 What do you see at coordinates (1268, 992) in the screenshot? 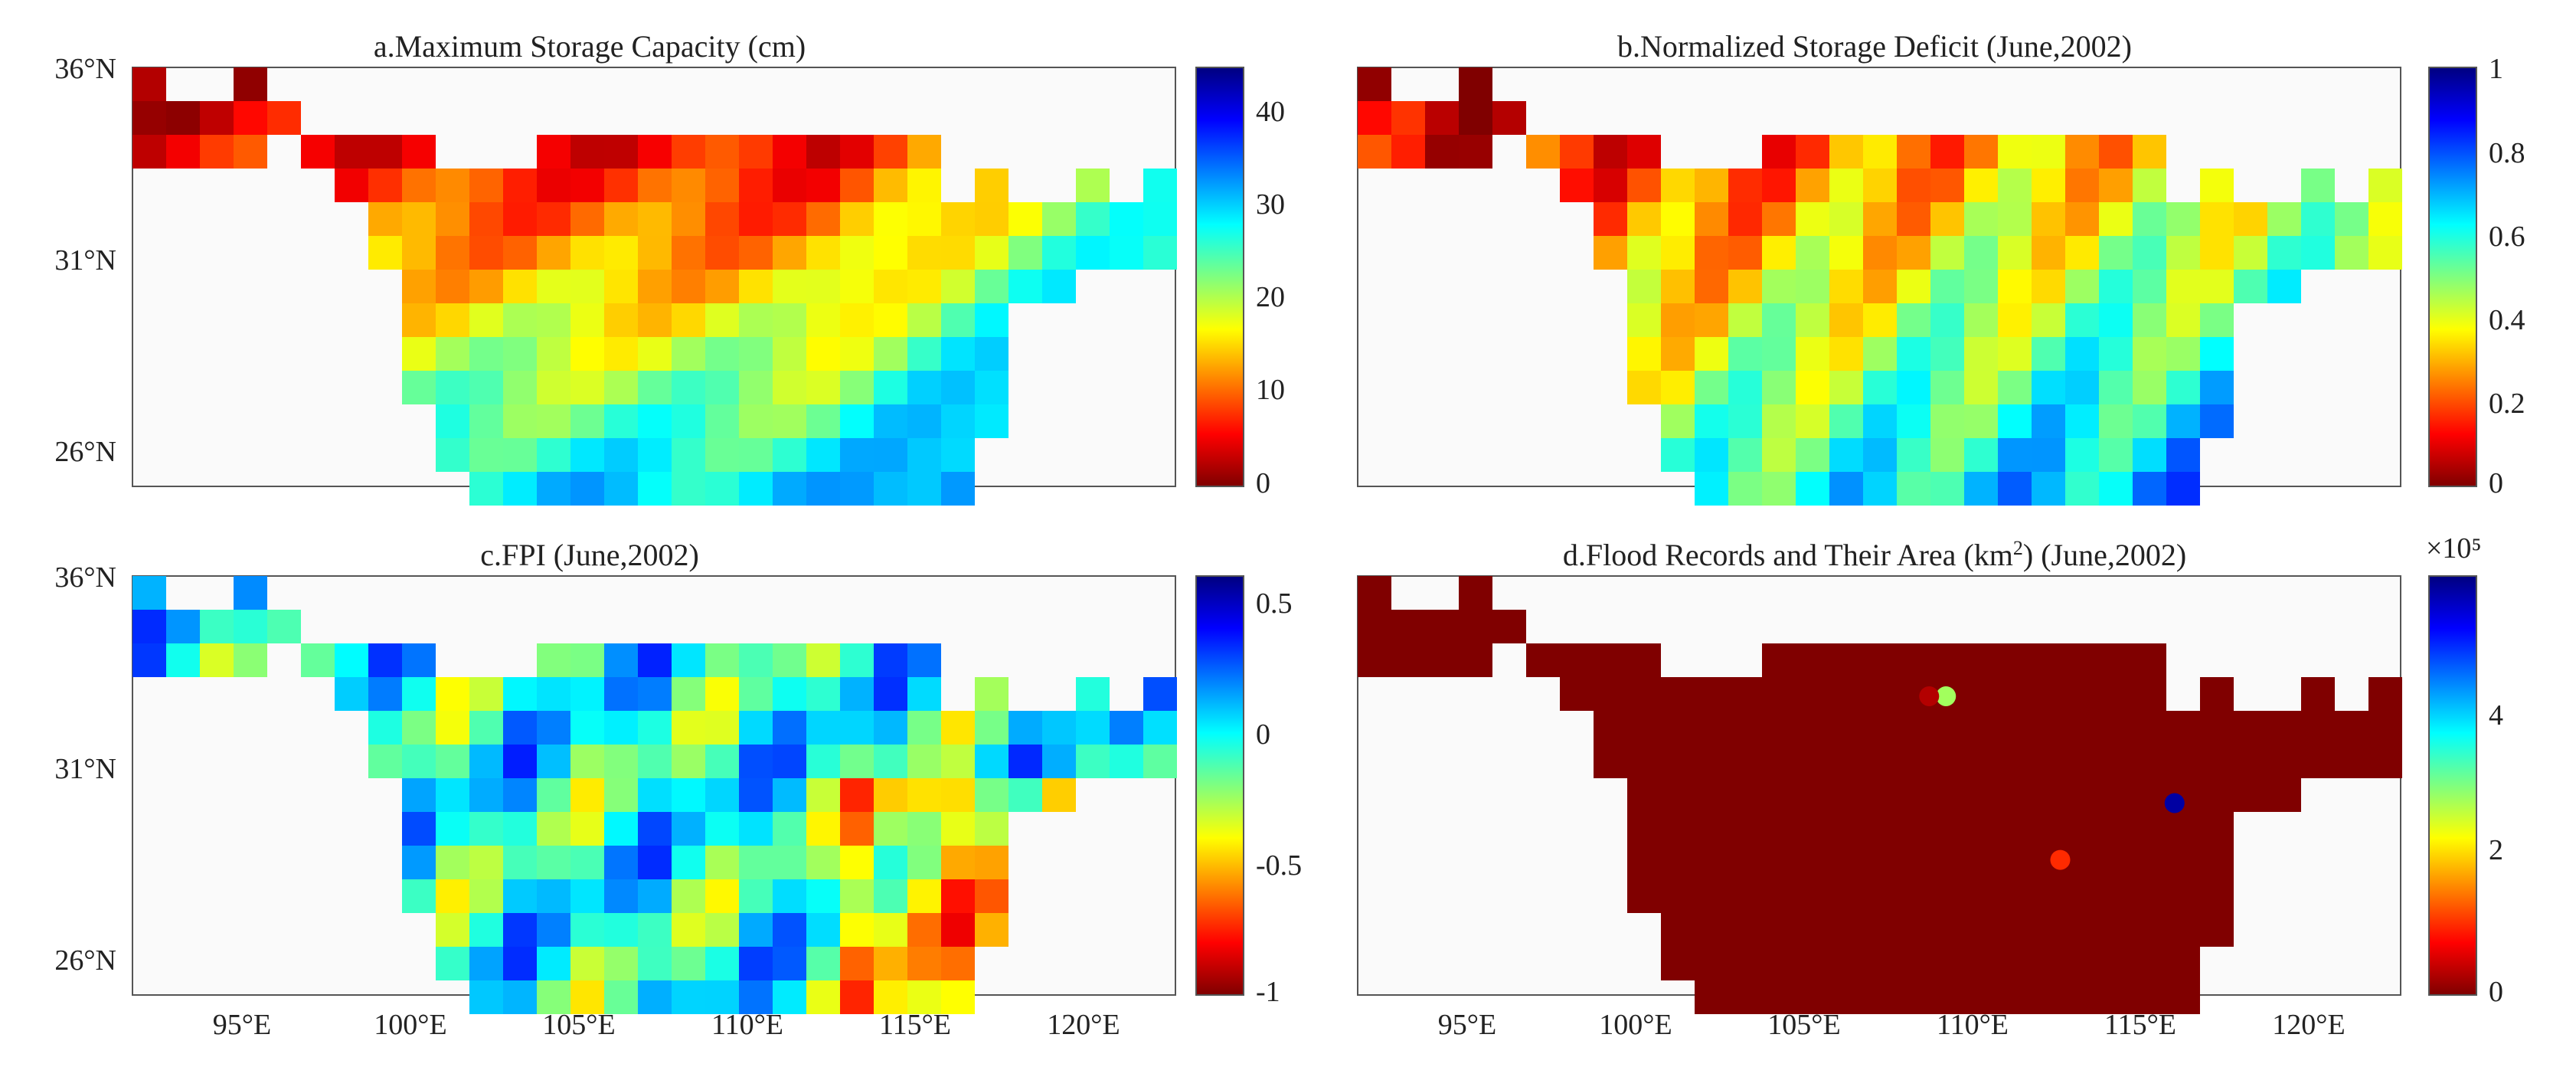
I see `panel-c-cb-label-neg1: -1` at bounding box center [1268, 992].